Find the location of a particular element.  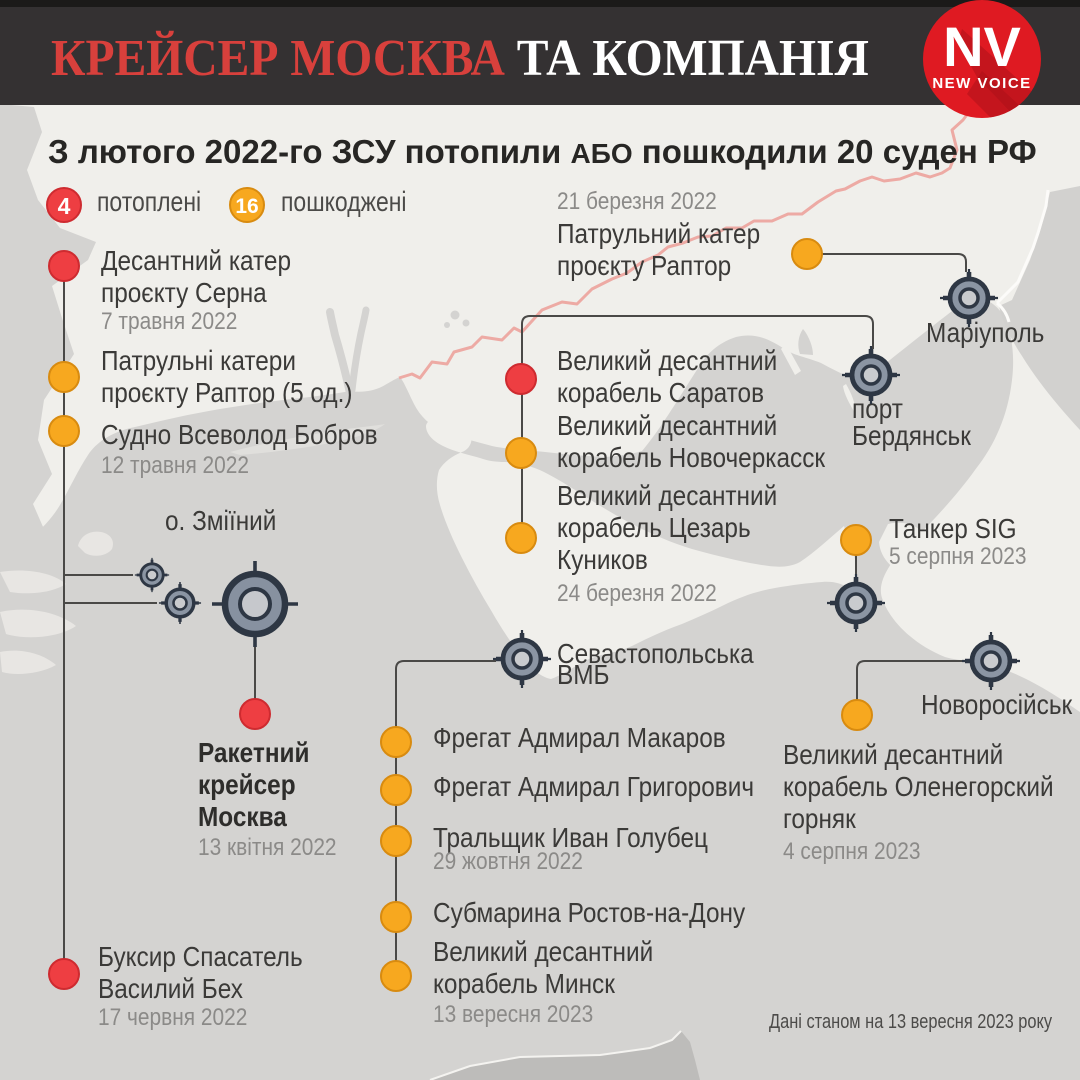

svg-text: NEW VOICE is located at coordinates (981, 83).